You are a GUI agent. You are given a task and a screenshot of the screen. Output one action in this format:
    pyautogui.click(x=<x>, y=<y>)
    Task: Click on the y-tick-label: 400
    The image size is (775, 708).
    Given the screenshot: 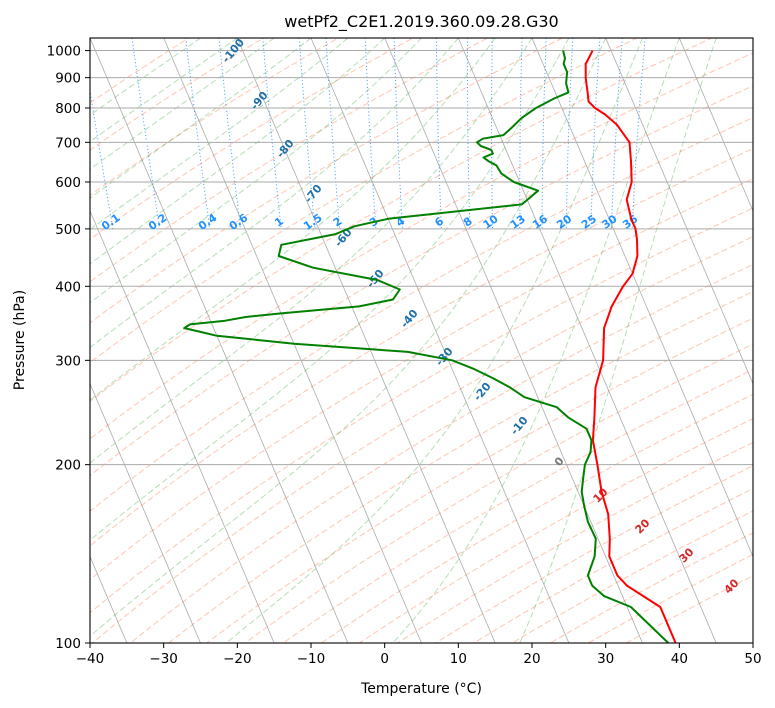 What is the action you would take?
    pyautogui.click(x=68, y=287)
    